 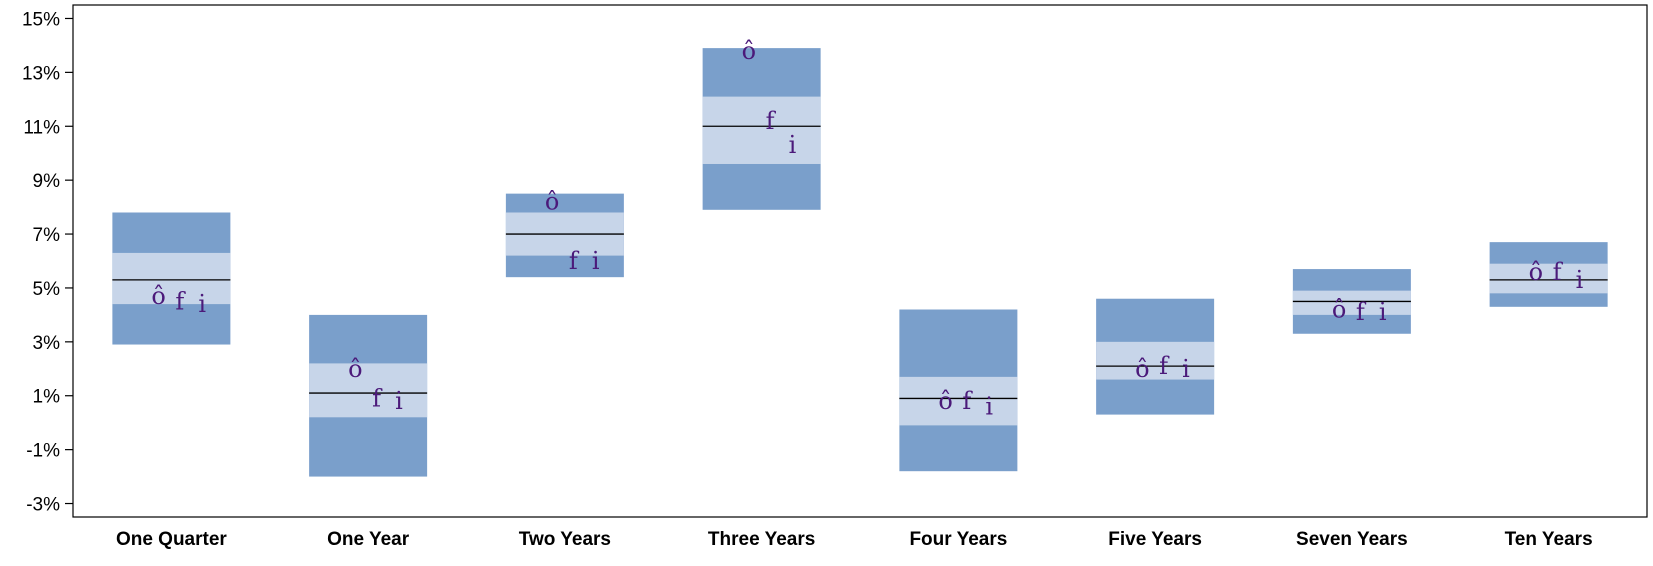 I want to click on y-tick-label: 7%, so click(x=47, y=235).